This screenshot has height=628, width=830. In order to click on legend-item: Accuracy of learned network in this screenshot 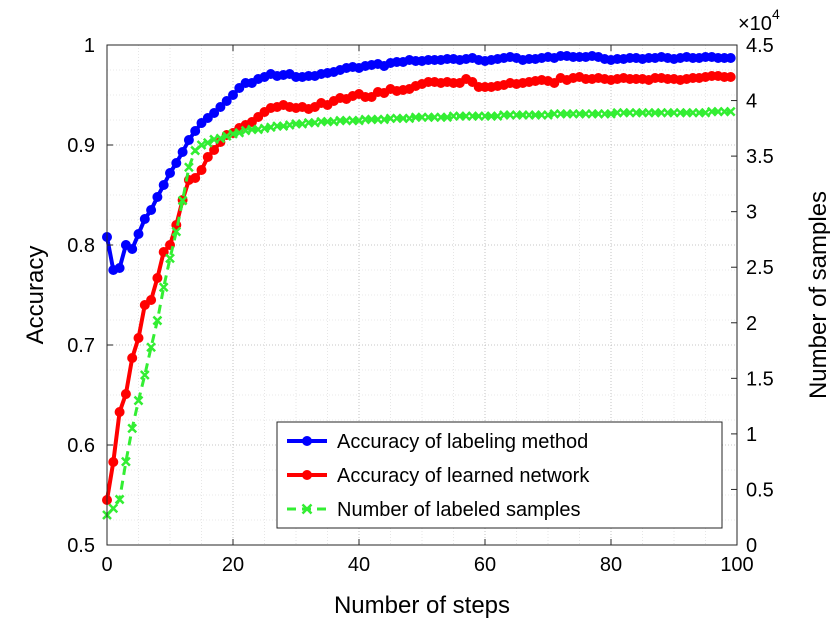, I will do `click(438, 476)`.